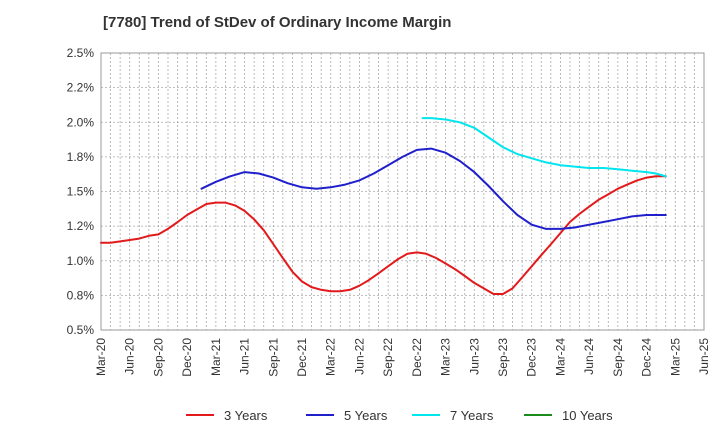  I want to click on x-tick-label: Sep-20, so click(158, 357).